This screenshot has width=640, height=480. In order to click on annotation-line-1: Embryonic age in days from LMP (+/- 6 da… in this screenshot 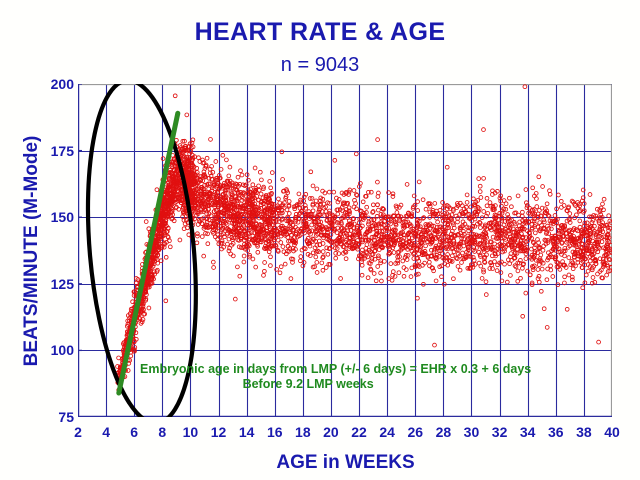, I will do `click(336, 369)`.